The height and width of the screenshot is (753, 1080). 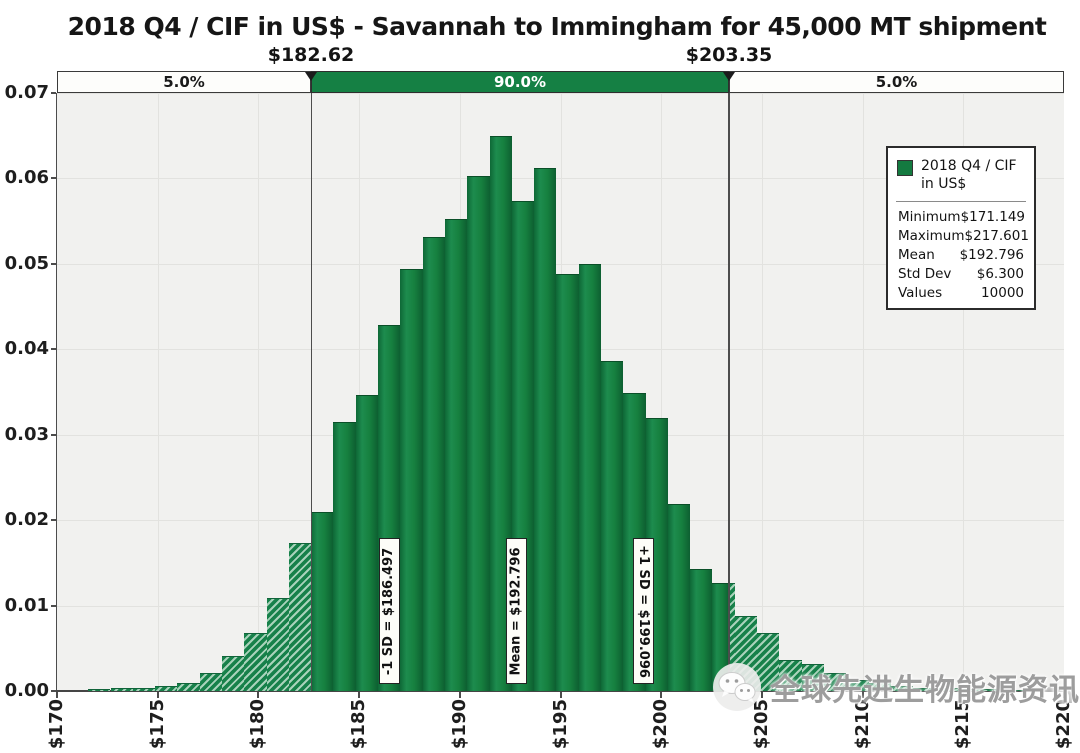 What do you see at coordinates (961, 202) in the screenshot?
I see `legend-divider` at bounding box center [961, 202].